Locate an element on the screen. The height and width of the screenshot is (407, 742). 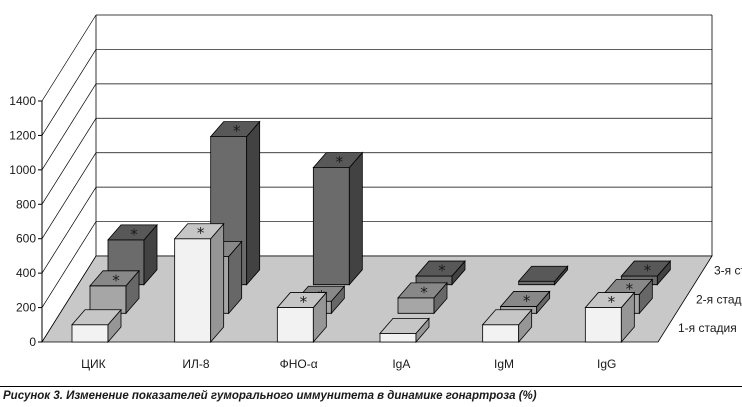
series-label: 2-я стадия is located at coordinates (719, 299).